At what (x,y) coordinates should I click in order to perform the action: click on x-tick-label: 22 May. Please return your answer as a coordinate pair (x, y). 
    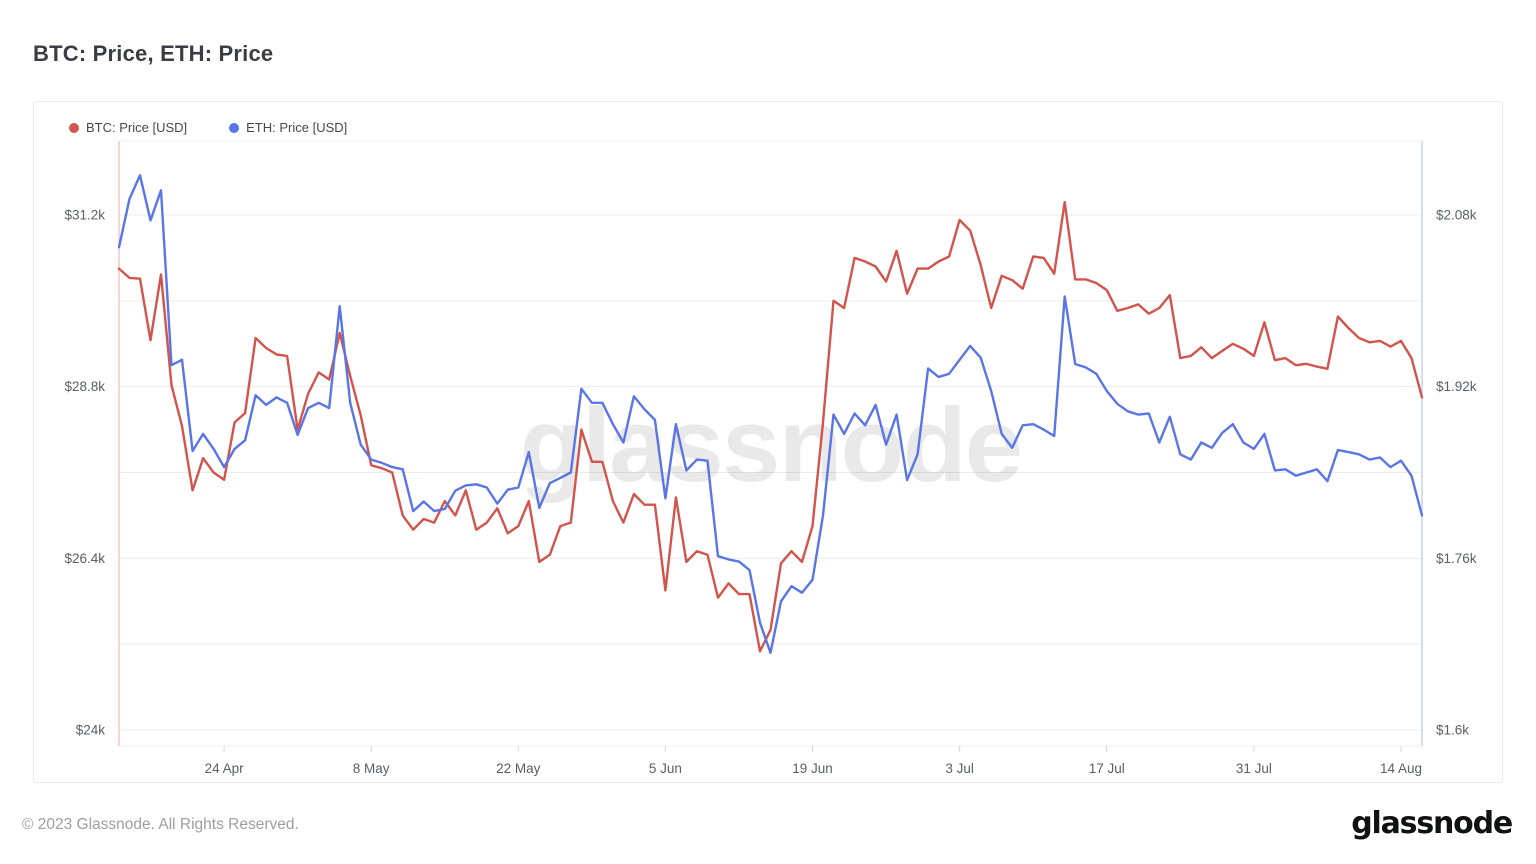
    Looking at the image, I should click on (518, 768).